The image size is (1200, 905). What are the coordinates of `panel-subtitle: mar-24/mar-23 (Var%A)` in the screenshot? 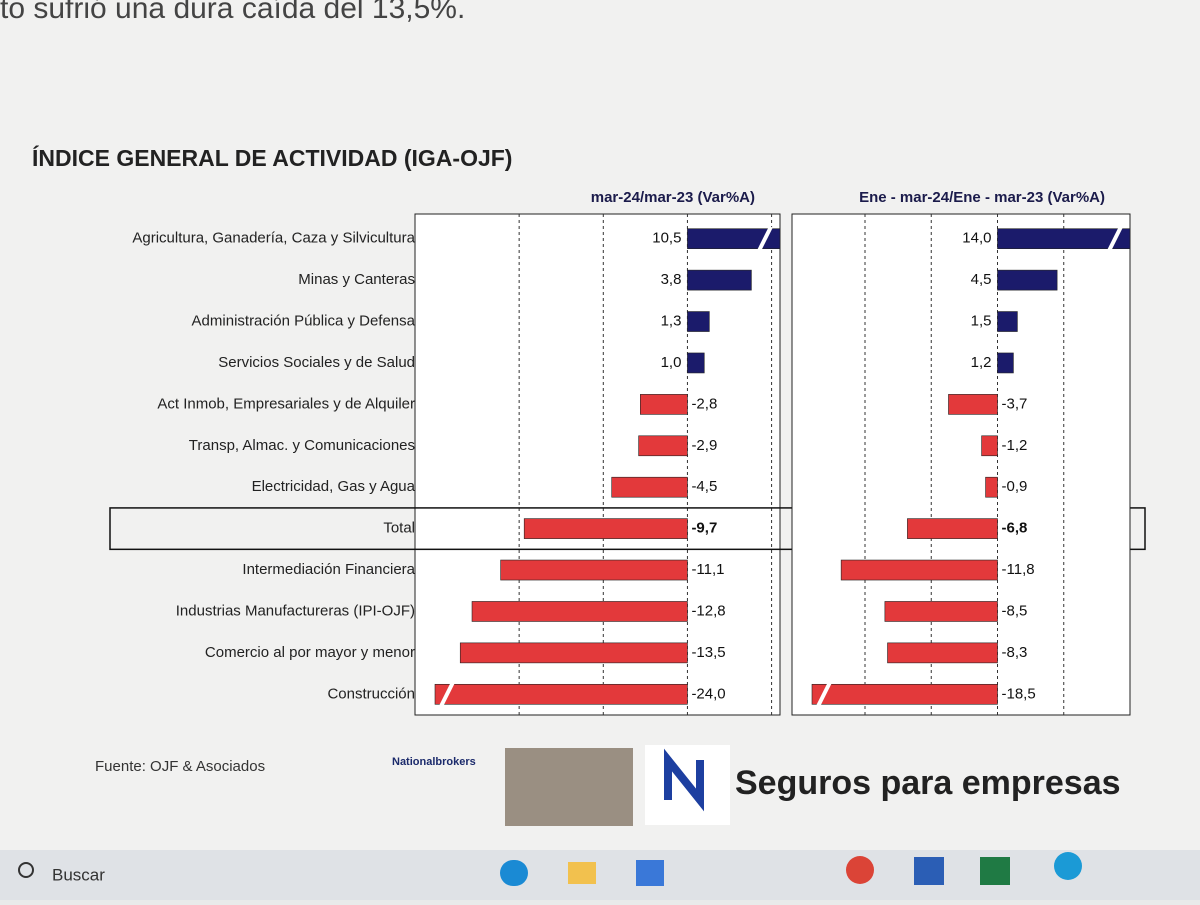 It's located at (673, 197).